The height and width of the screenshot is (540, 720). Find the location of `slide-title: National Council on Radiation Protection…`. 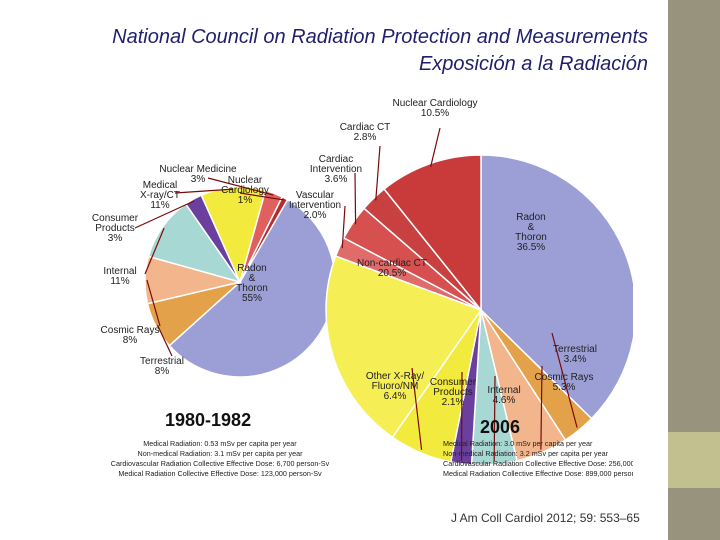

slide-title: National Council on Radiation Protection… is located at coordinates (380, 37).